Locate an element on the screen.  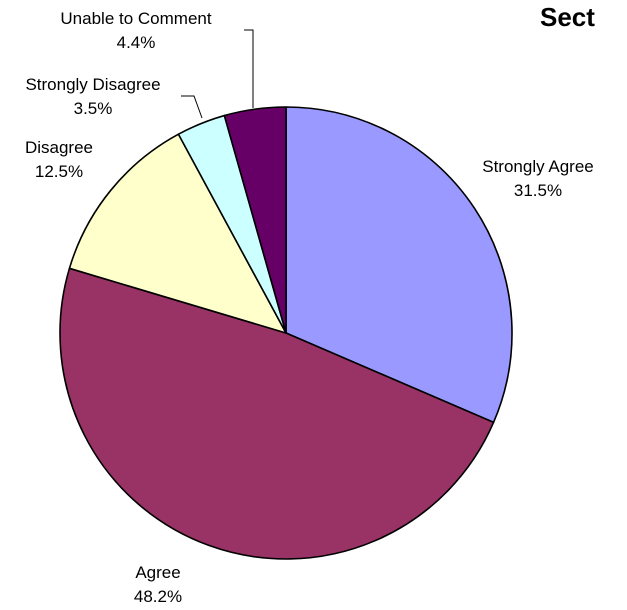
slice-label-agree: Agree is located at coordinates (157, 572).